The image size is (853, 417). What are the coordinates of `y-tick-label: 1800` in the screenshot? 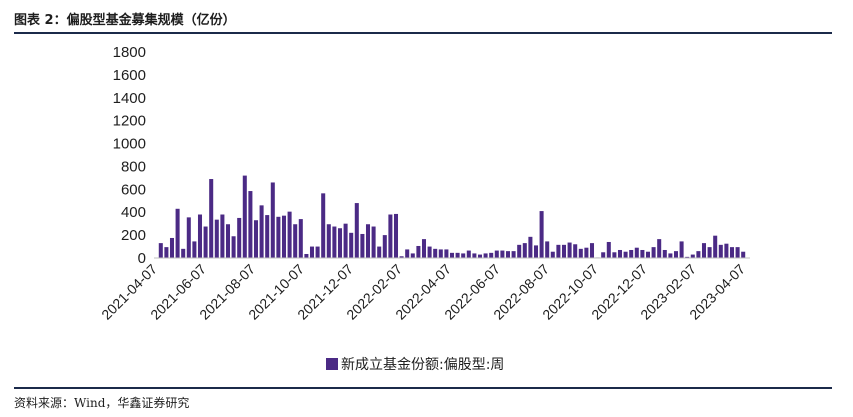 It's located at (129, 52).